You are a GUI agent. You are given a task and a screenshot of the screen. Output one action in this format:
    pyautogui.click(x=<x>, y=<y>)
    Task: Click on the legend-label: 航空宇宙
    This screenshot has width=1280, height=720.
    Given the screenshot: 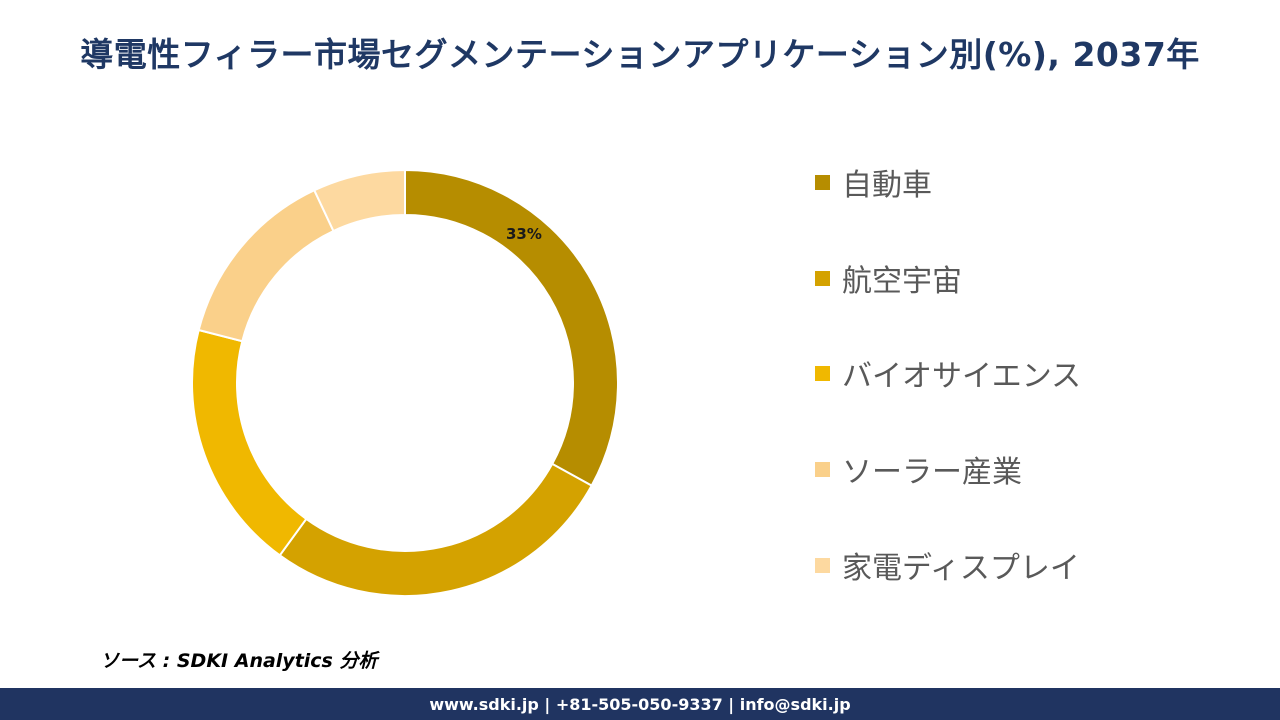 What is the action you would take?
    pyautogui.click(x=902, y=281)
    